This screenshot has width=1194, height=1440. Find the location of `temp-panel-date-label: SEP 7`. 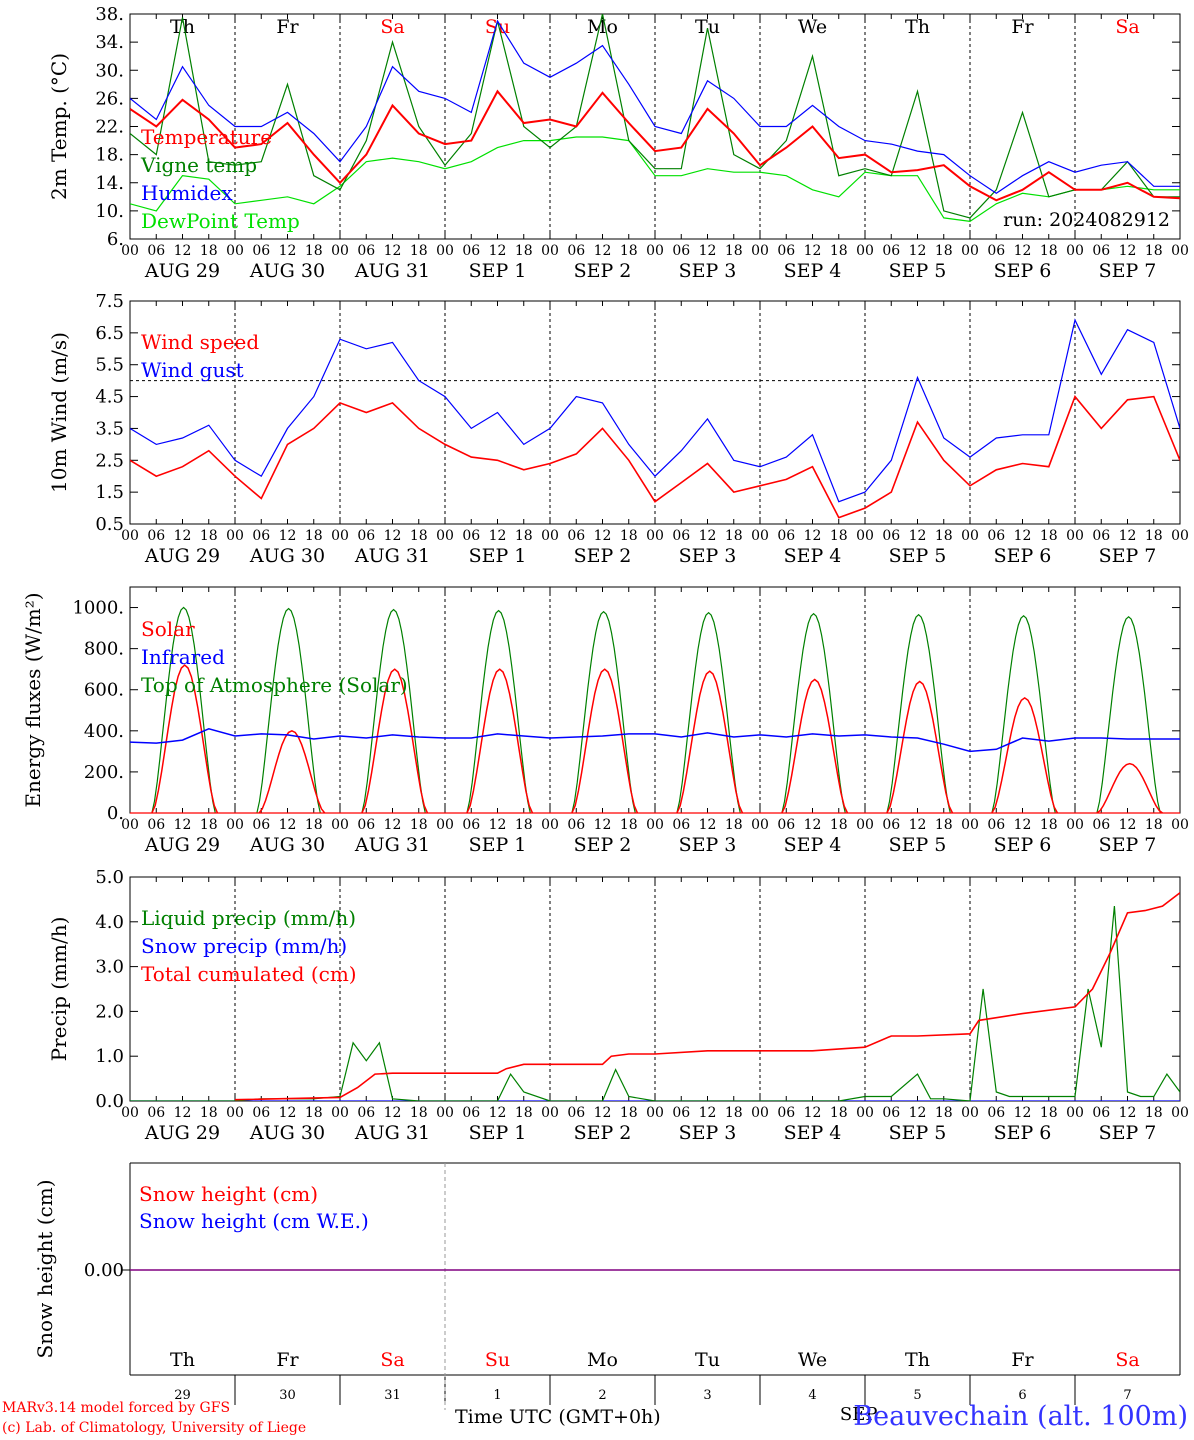

temp-panel-date-label: SEP 7 is located at coordinates (1128, 271).